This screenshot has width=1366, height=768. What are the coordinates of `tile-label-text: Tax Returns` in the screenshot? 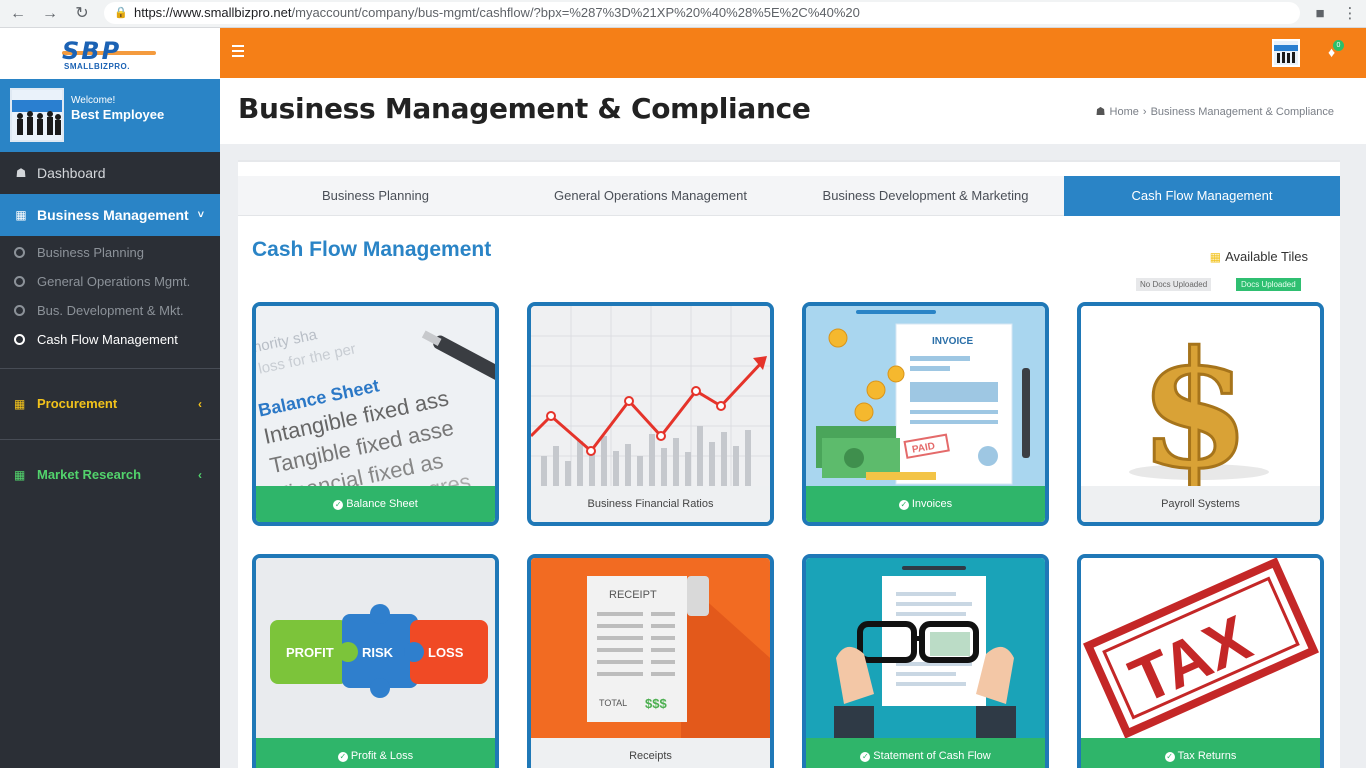 It's located at (1207, 756).